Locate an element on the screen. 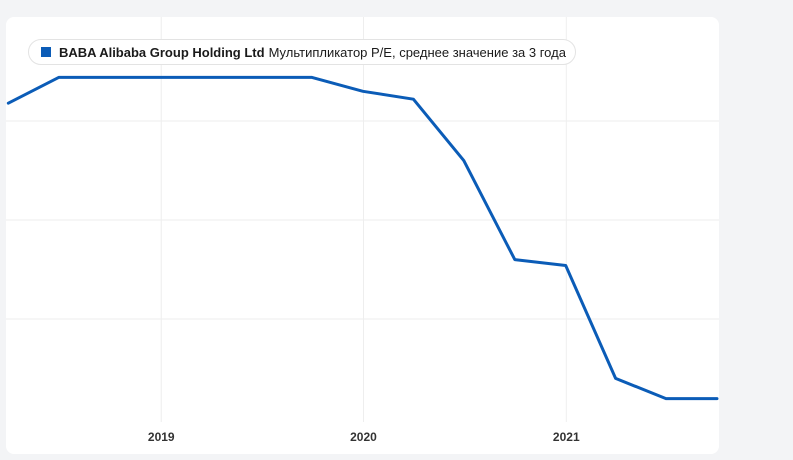 The width and height of the screenshot is (793, 460). x-axis: 2019 2020 2021 is located at coordinates (364, 437).